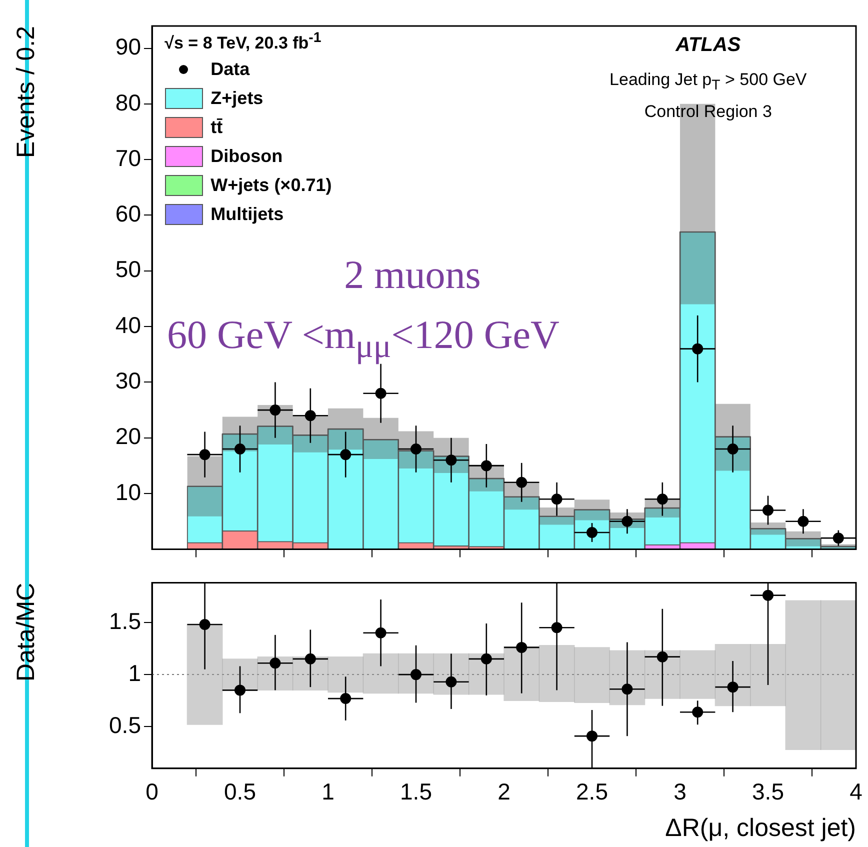 The image size is (868, 847). I want to click on x-axis-title: ΔR(μ, closest jet), so click(760, 828).